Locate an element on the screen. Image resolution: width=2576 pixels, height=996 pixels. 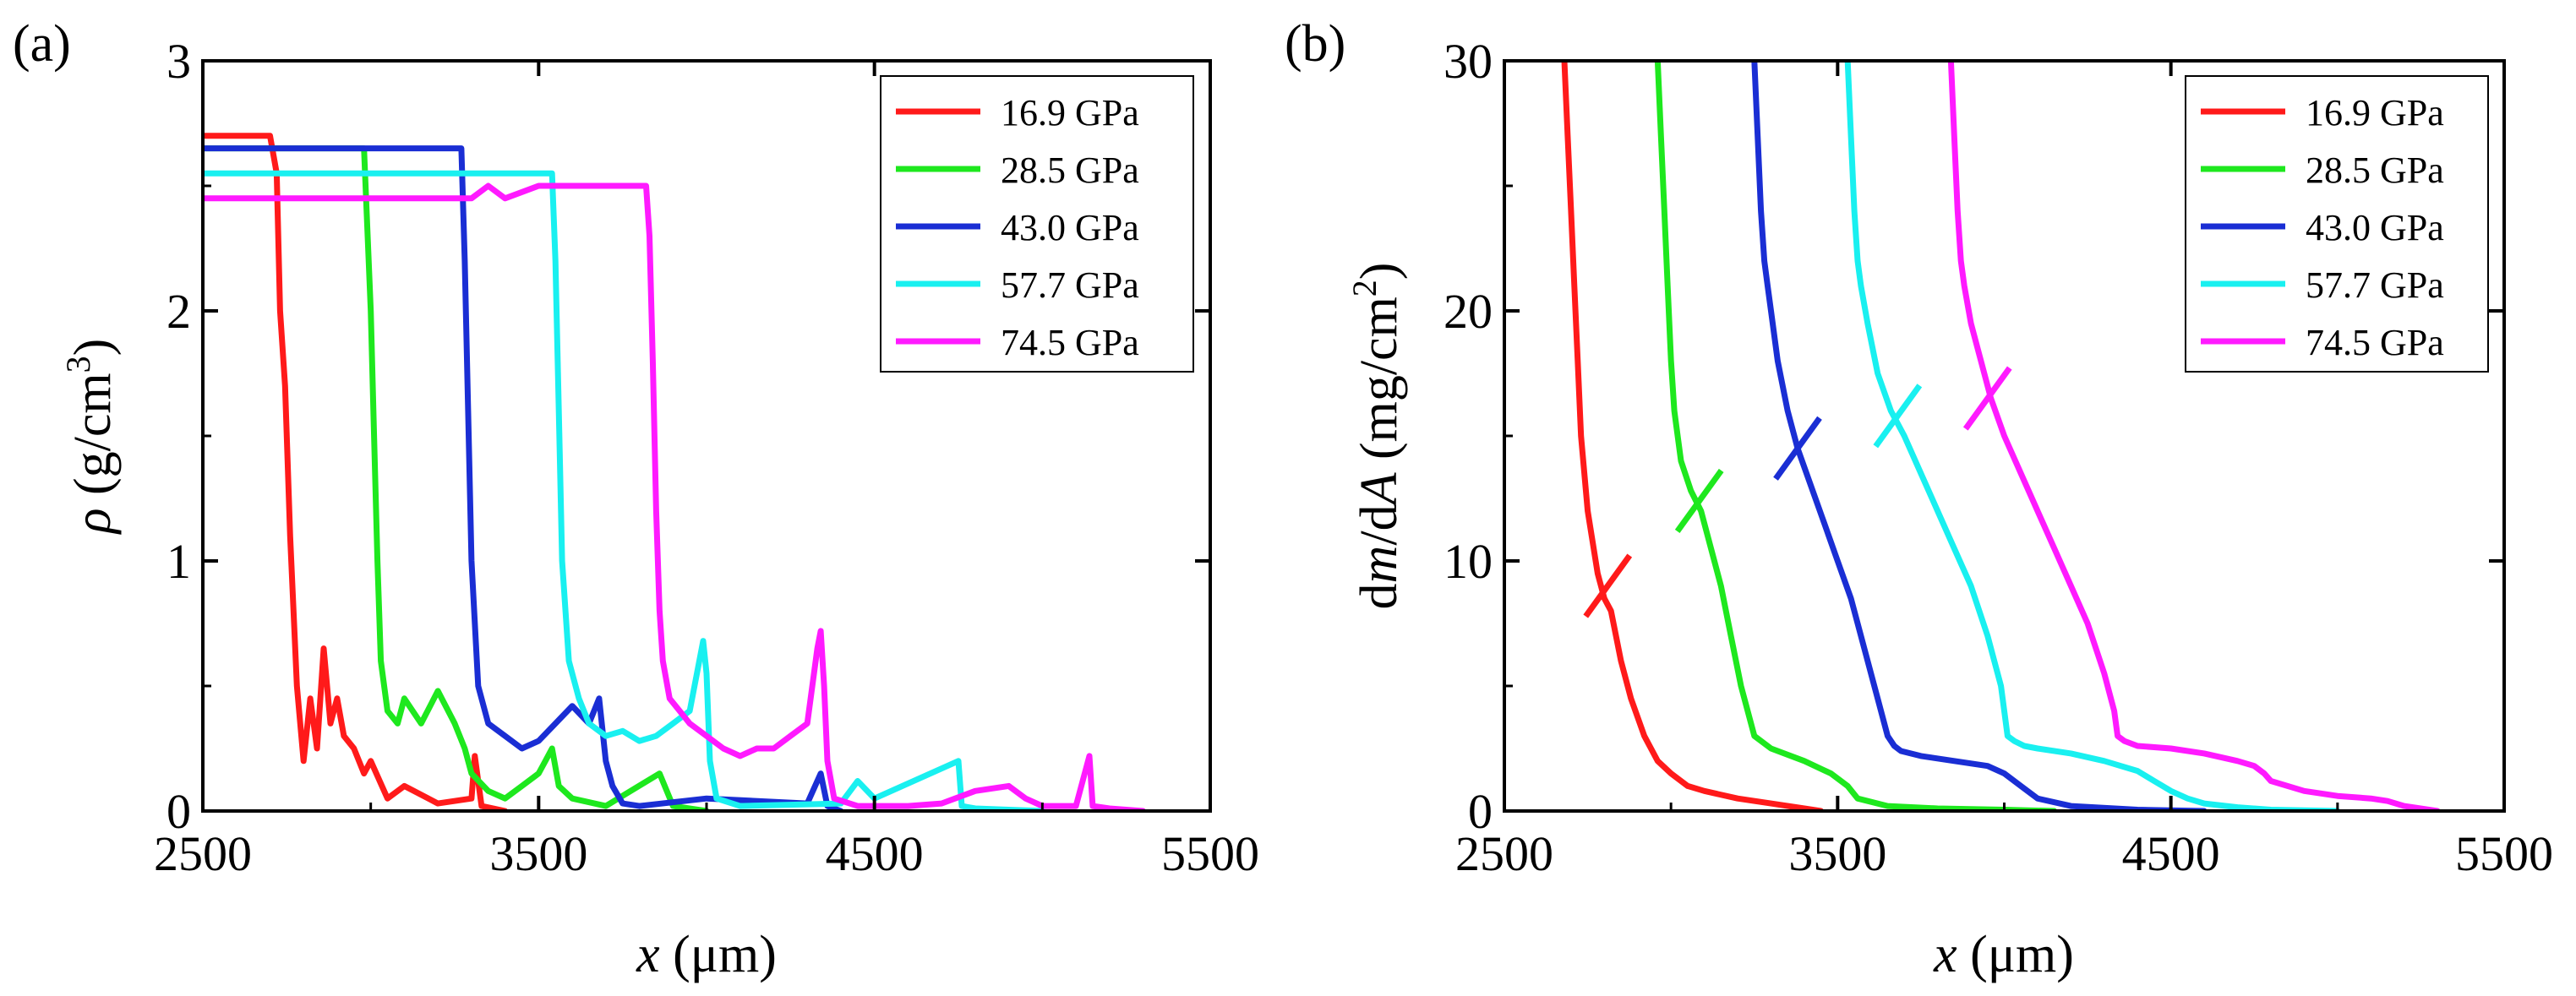
y-axis-label-a-close: ) is located at coordinates (93, 348).